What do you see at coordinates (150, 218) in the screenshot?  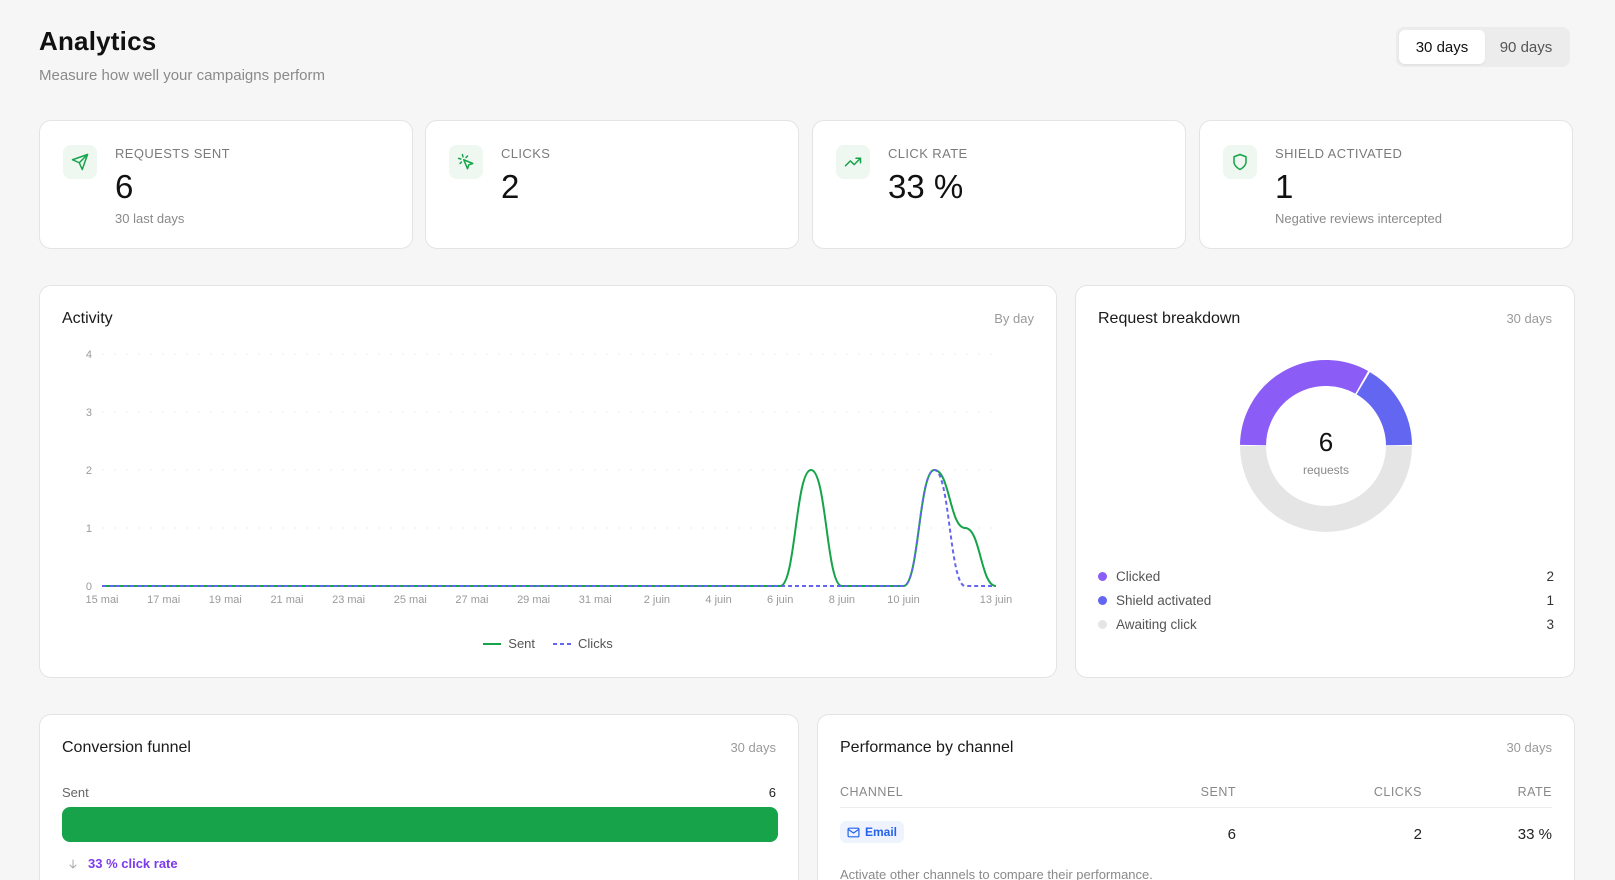 I see `kpi-subtext: 30 last days` at bounding box center [150, 218].